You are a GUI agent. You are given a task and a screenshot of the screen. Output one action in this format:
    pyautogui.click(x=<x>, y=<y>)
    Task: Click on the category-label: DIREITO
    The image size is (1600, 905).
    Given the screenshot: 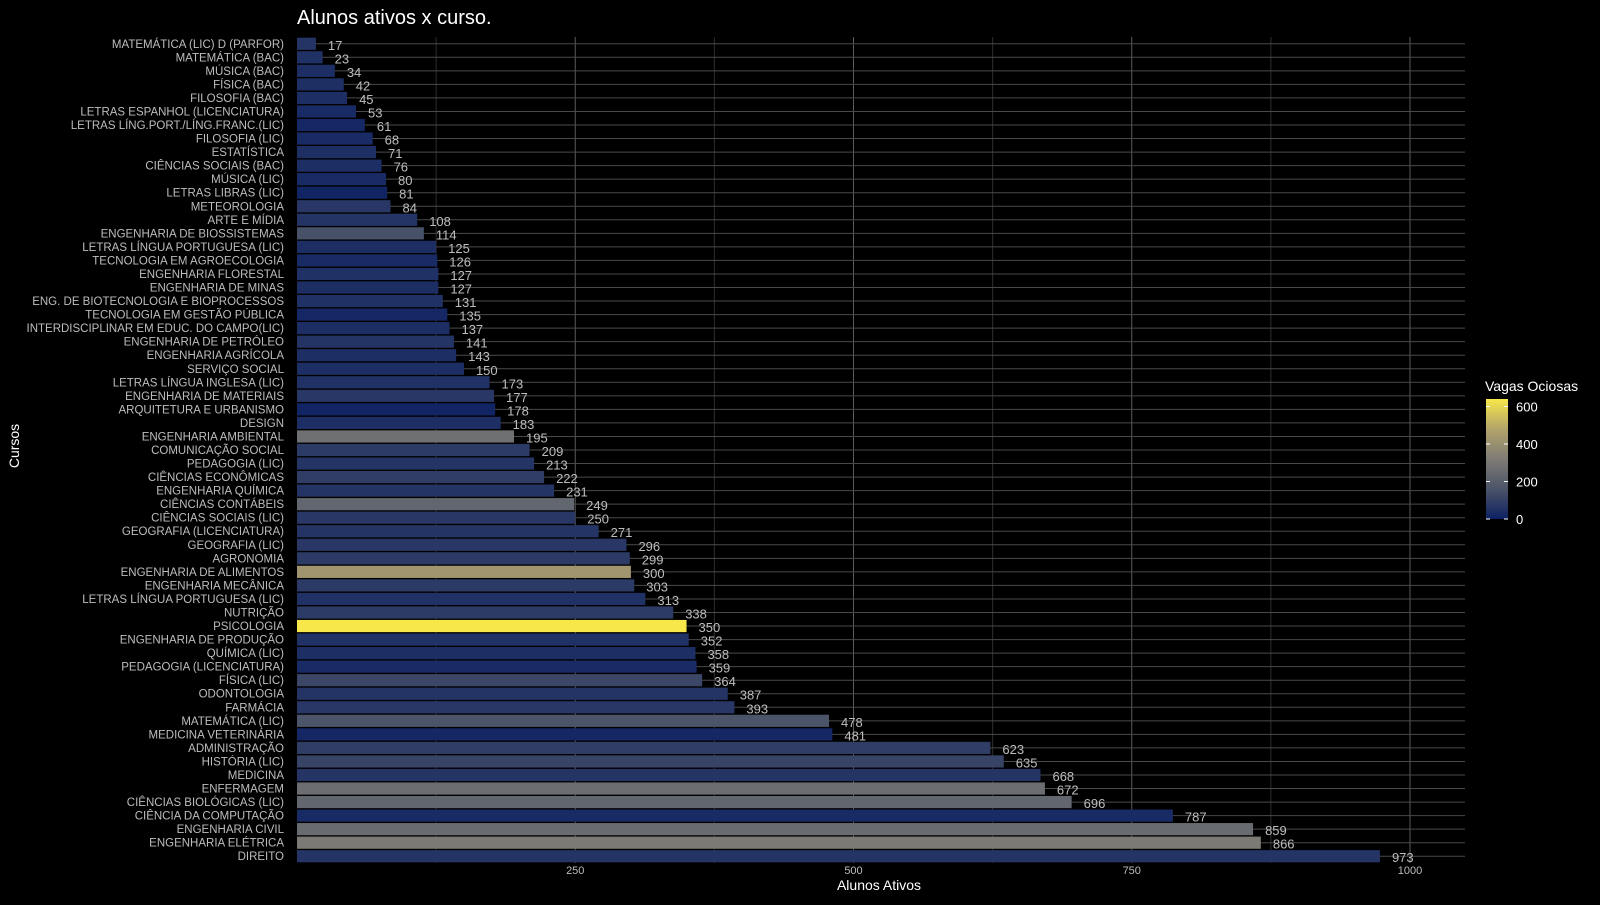 What is the action you would take?
    pyautogui.click(x=261, y=857)
    